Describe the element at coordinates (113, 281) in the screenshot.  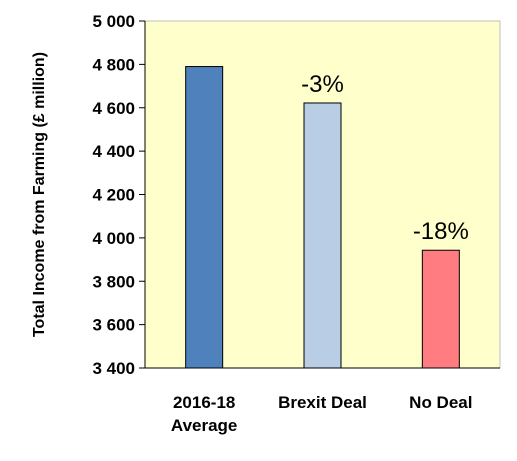
I see `y-tick-label: 3 800` at that location.